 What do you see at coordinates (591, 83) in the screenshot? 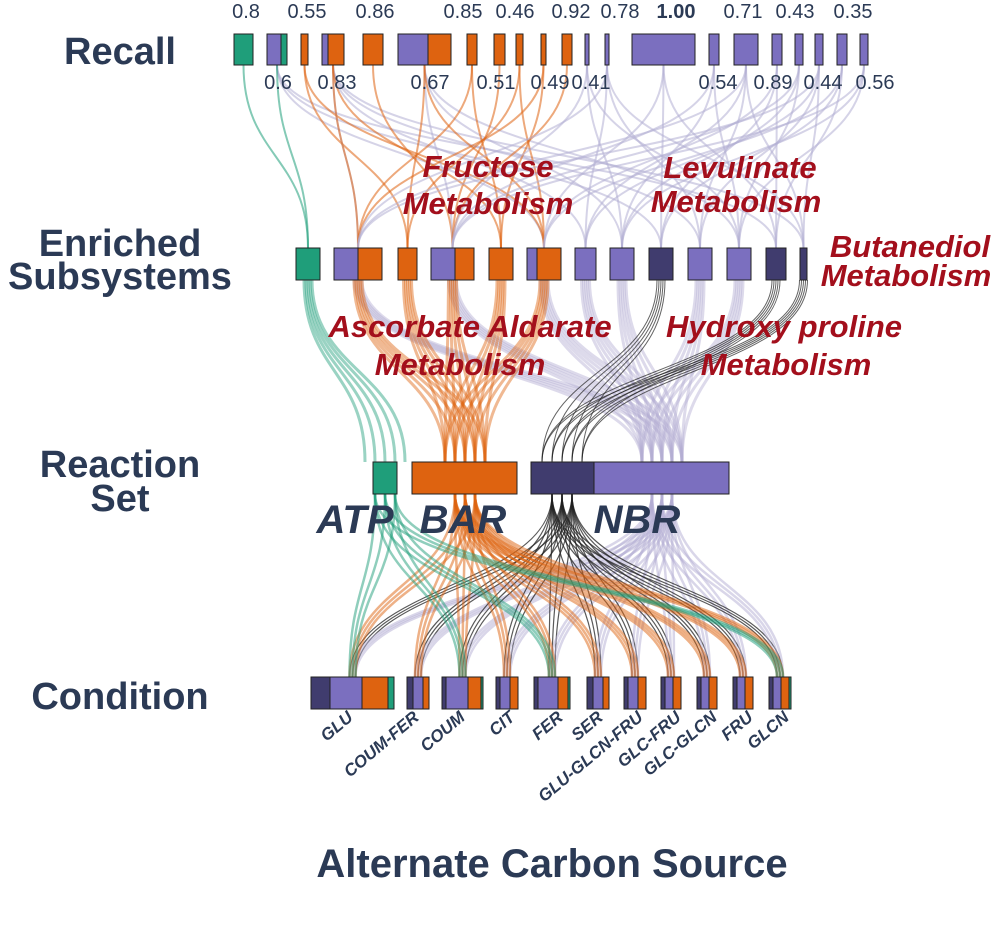
I see `recall-value: 0.41` at bounding box center [591, 83].